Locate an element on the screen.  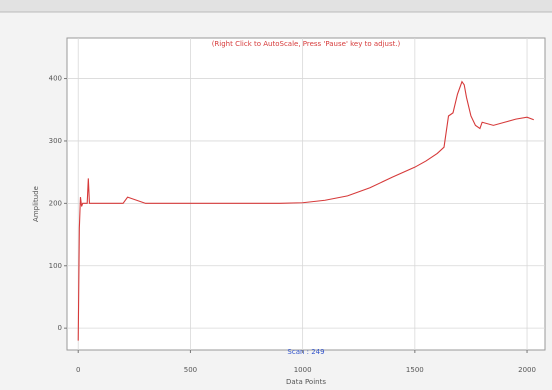
y-tick-label: 0 is located at coordinates (60, 328).